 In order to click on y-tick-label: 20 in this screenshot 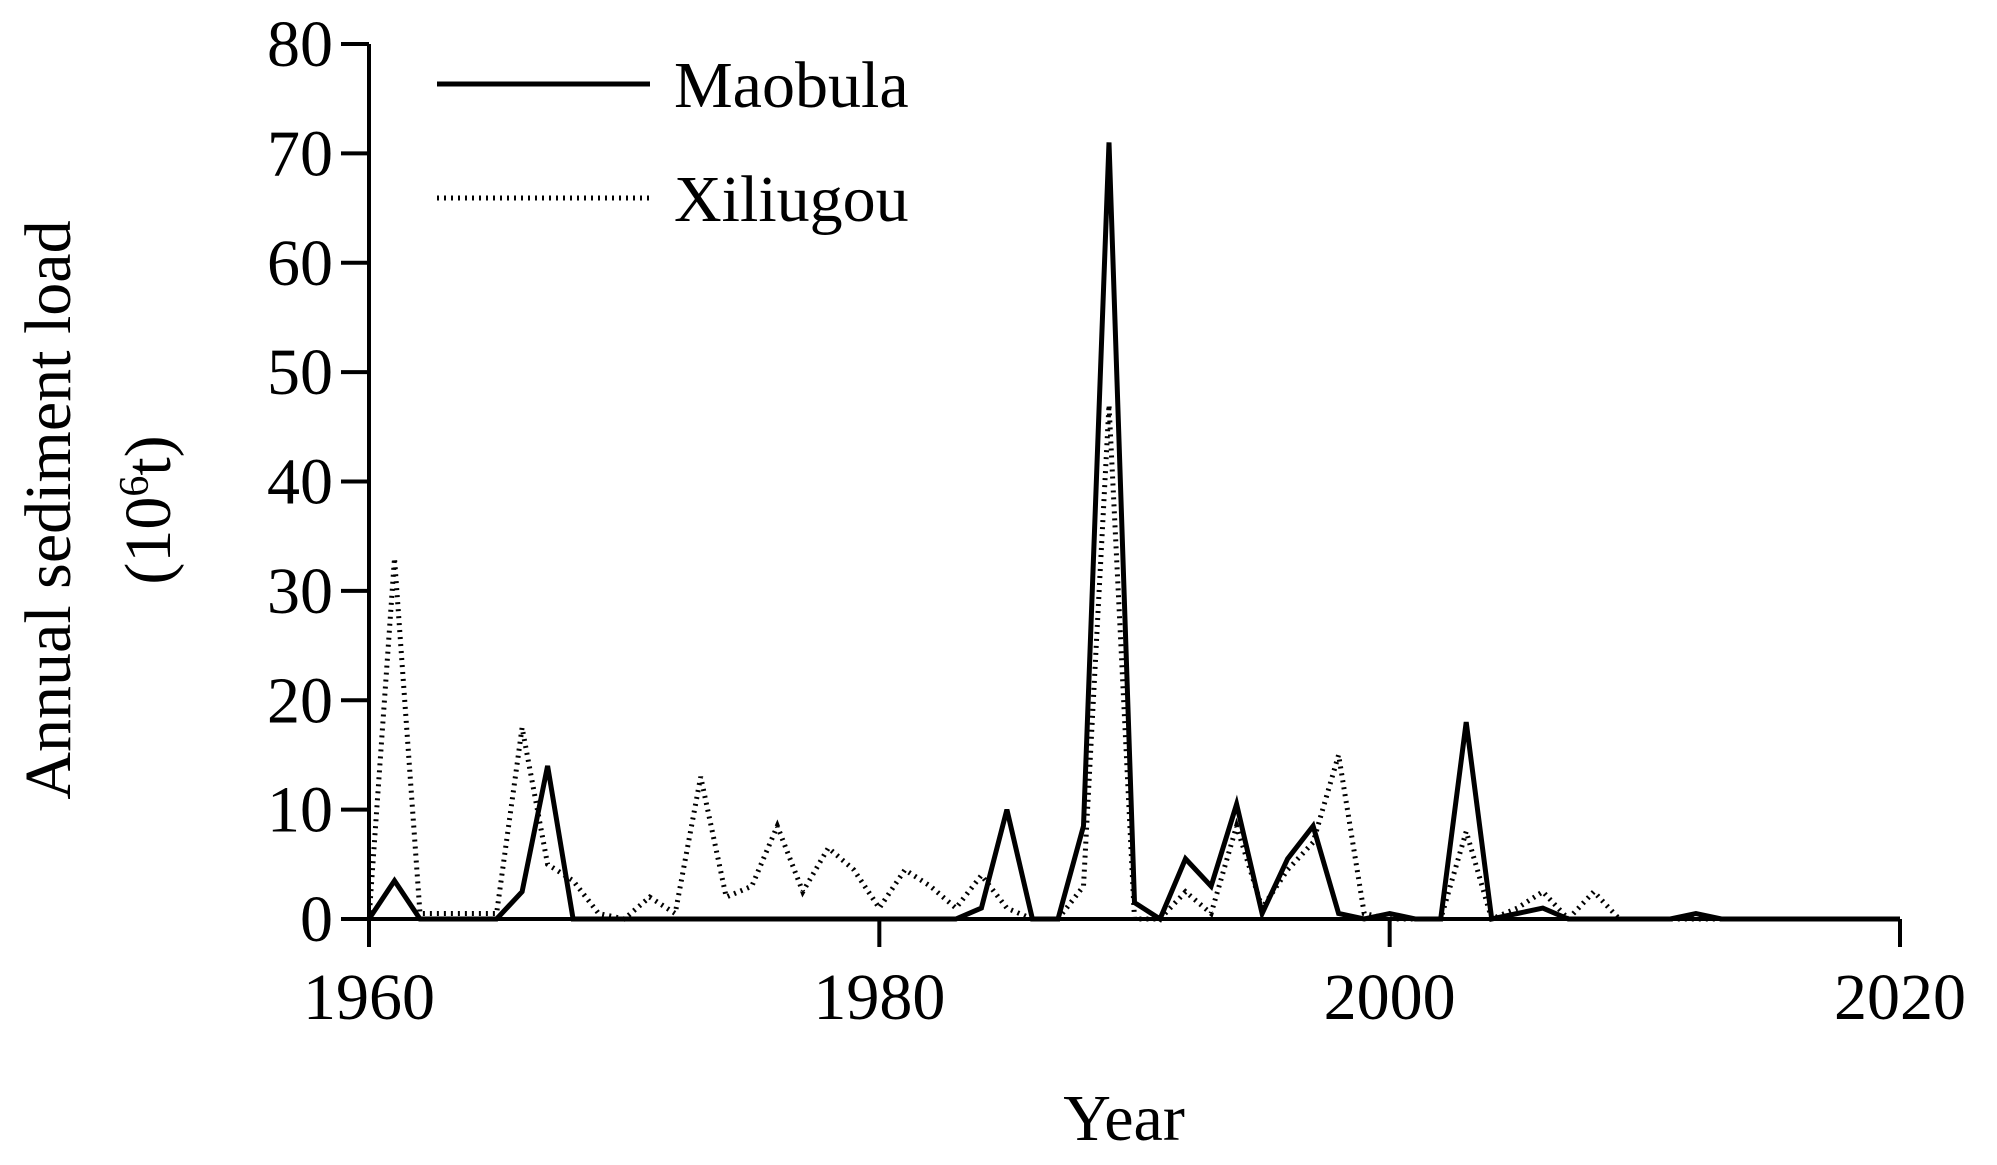, I will do `click(300, 700)`.